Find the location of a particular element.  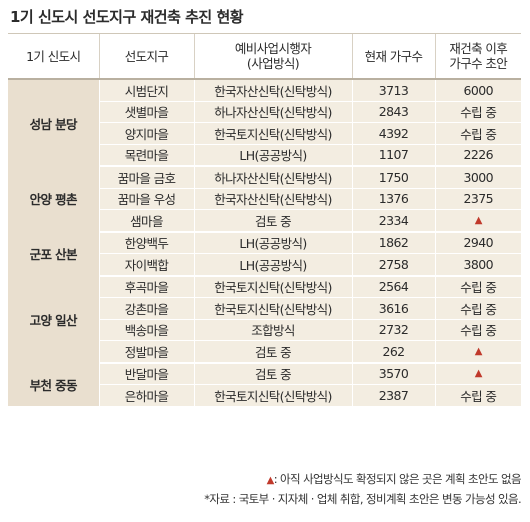

table-row: 백송마을 조합방식 2732 수립 중 is located at coordinates (264, 330).